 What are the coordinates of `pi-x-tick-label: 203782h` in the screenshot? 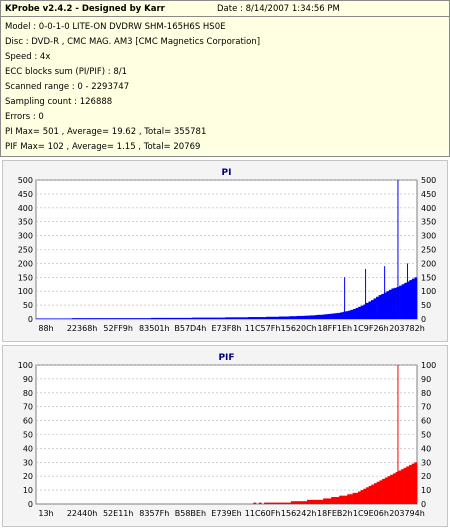 It's located at (407, 328).